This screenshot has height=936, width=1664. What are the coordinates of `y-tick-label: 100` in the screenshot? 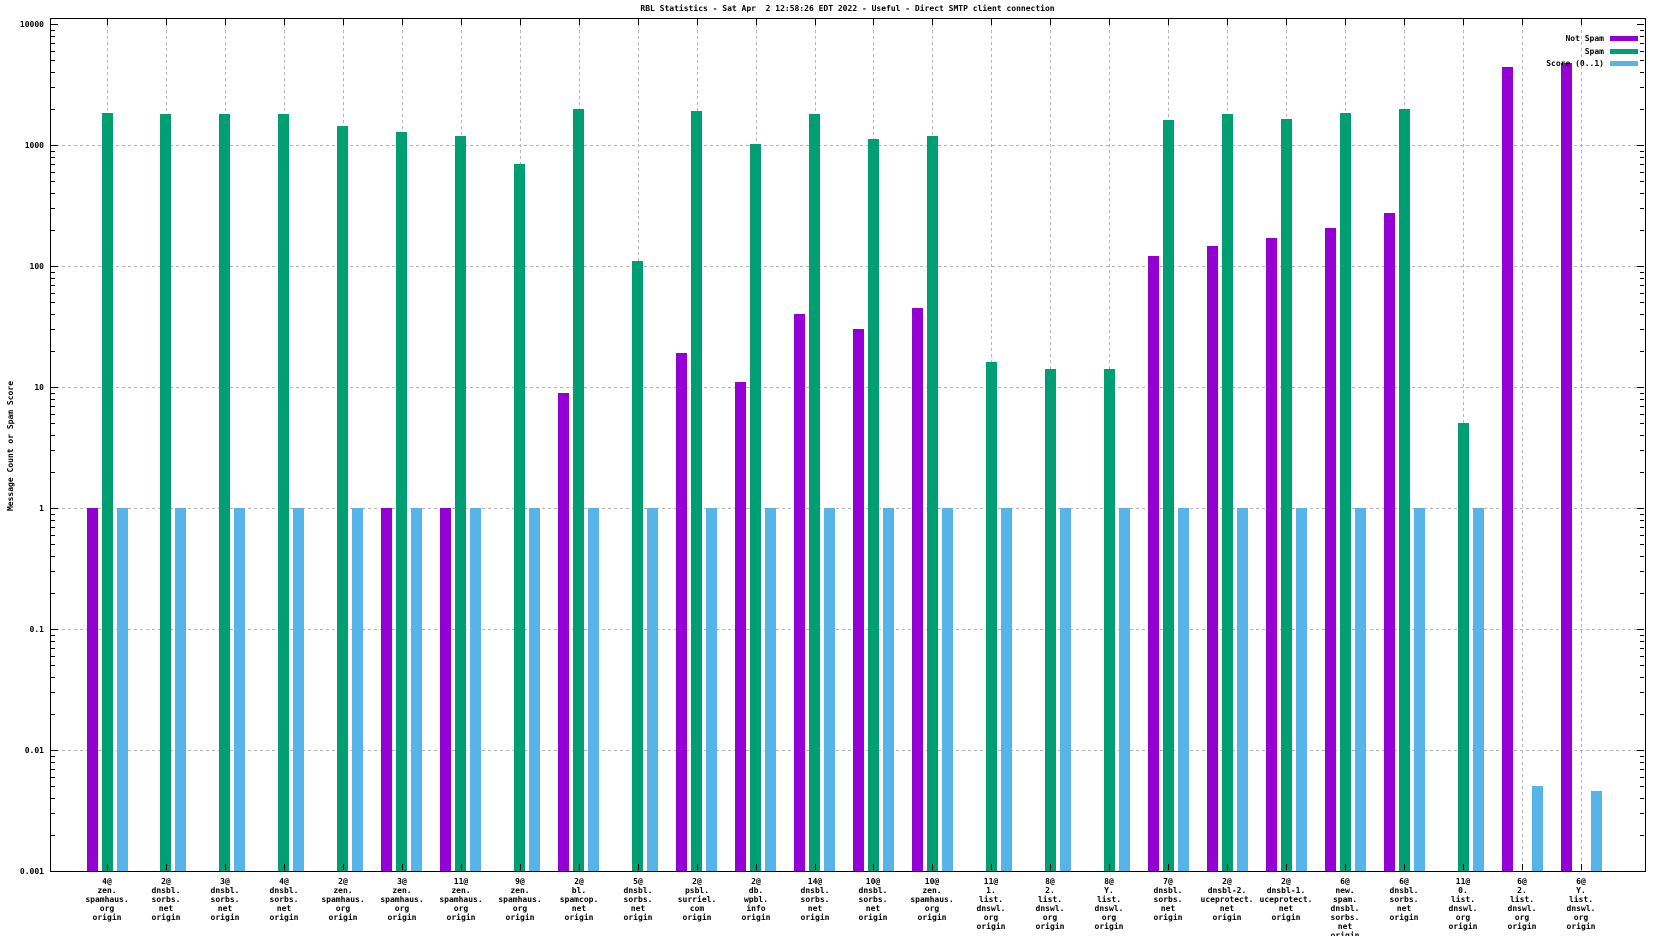 It's located at (36, 266).